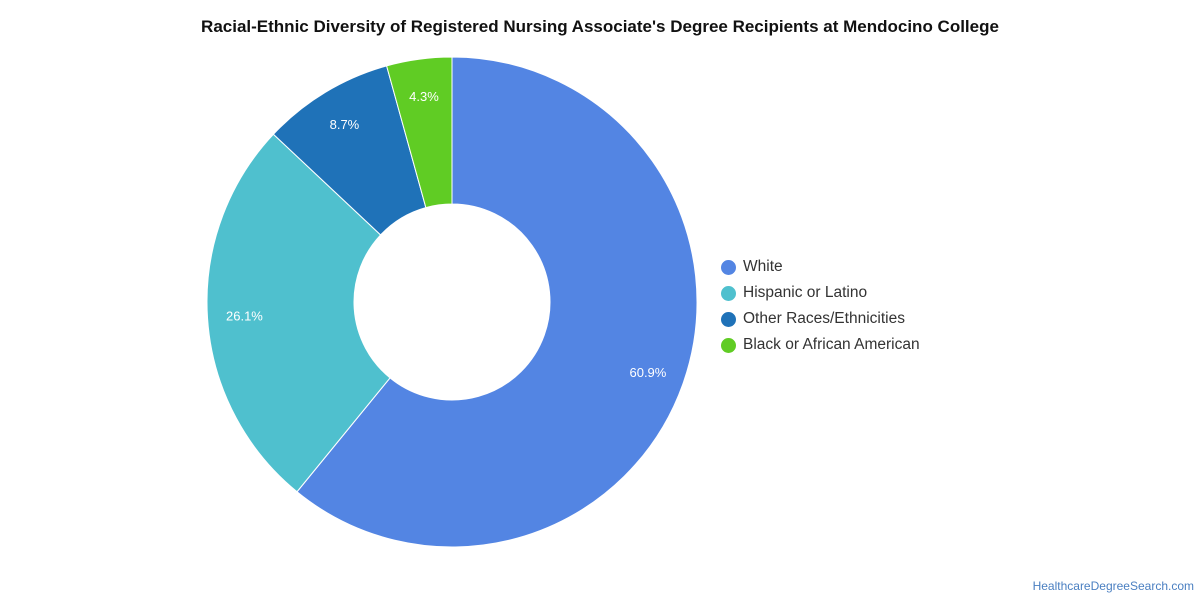 This screenshot has width=1200, height=600. I want to click on source-credit-link: HealthcareDegreeSearch.com, so click(1113, 586).